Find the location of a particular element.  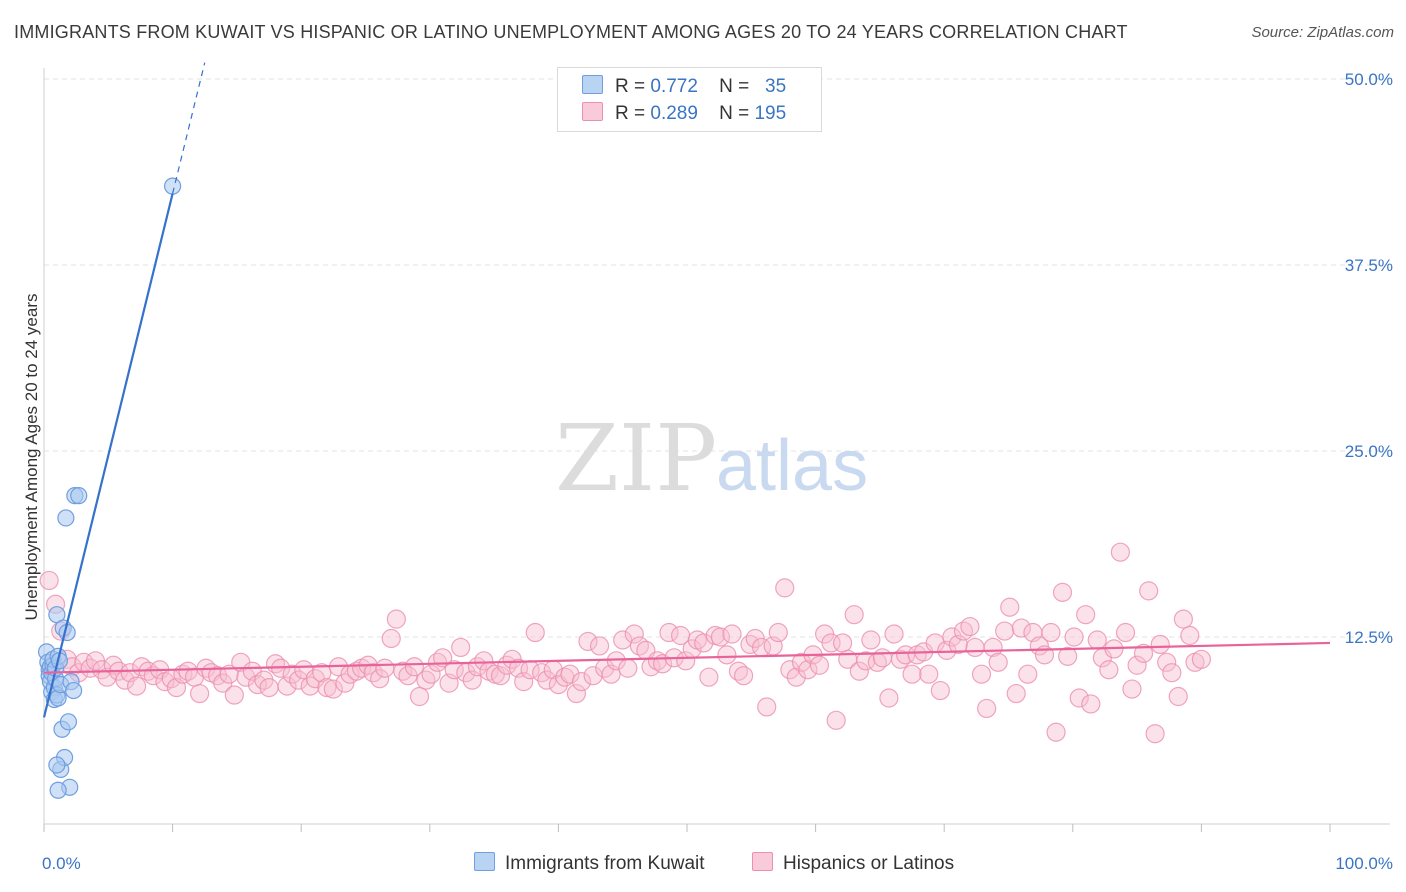

legend-row-hispanics: R = 0.289 N = 195 is located at coordinates (684, 114).